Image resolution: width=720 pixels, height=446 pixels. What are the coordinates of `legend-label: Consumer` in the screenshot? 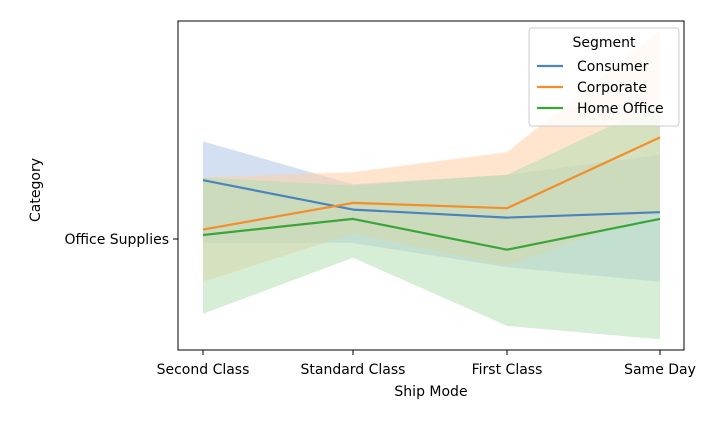 It's located at (613, 67).